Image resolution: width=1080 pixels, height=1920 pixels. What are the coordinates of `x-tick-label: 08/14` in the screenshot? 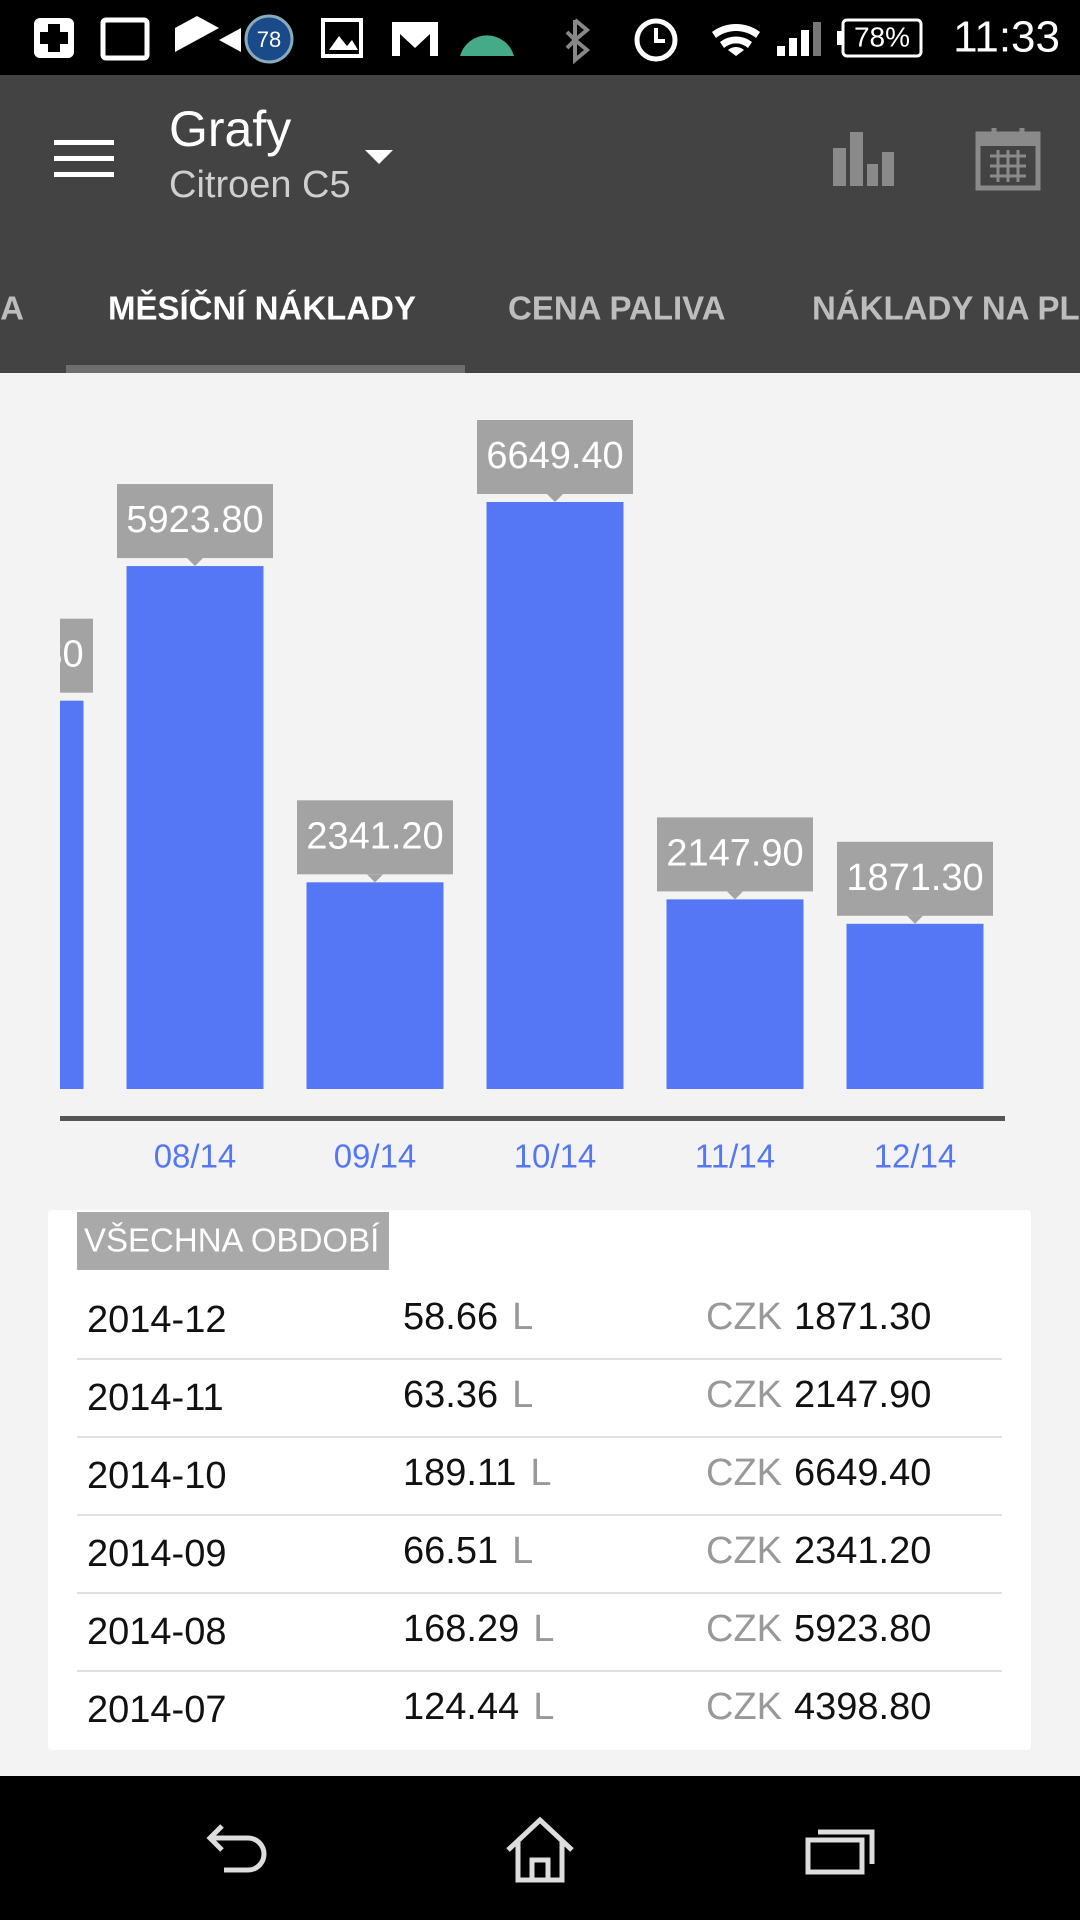 It's located at (195, 1156).